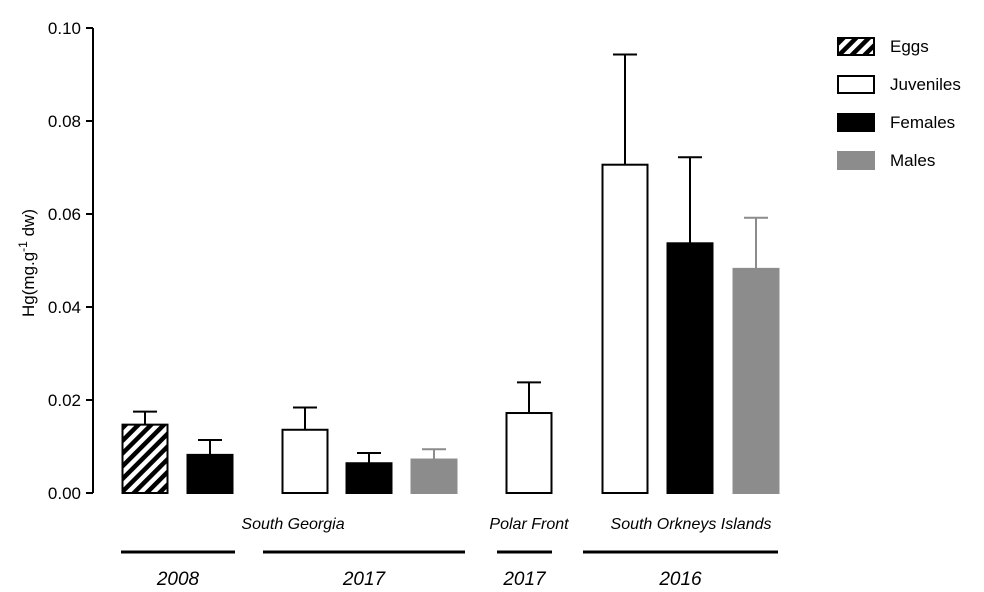 Image resolution: width=984 pixels, height=592 pixels. I want to click on legend-label-juveniles: Juveniles, so click(925, 84).